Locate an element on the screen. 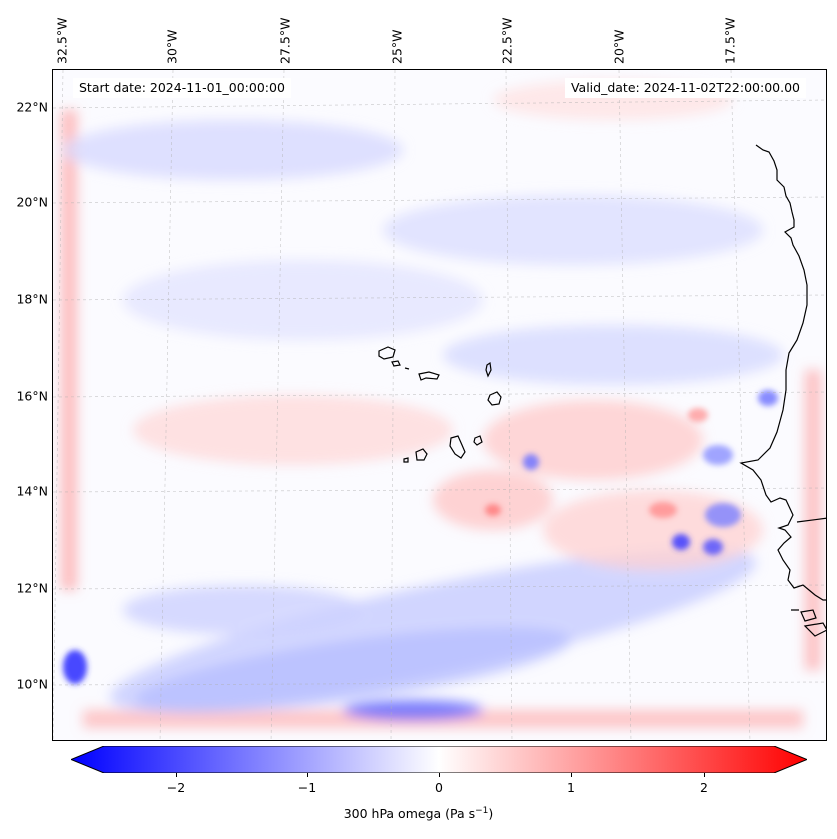 Image resolution: width=837 pixels, height=839 pixels. island-sal is located at coordinates (488, 369).